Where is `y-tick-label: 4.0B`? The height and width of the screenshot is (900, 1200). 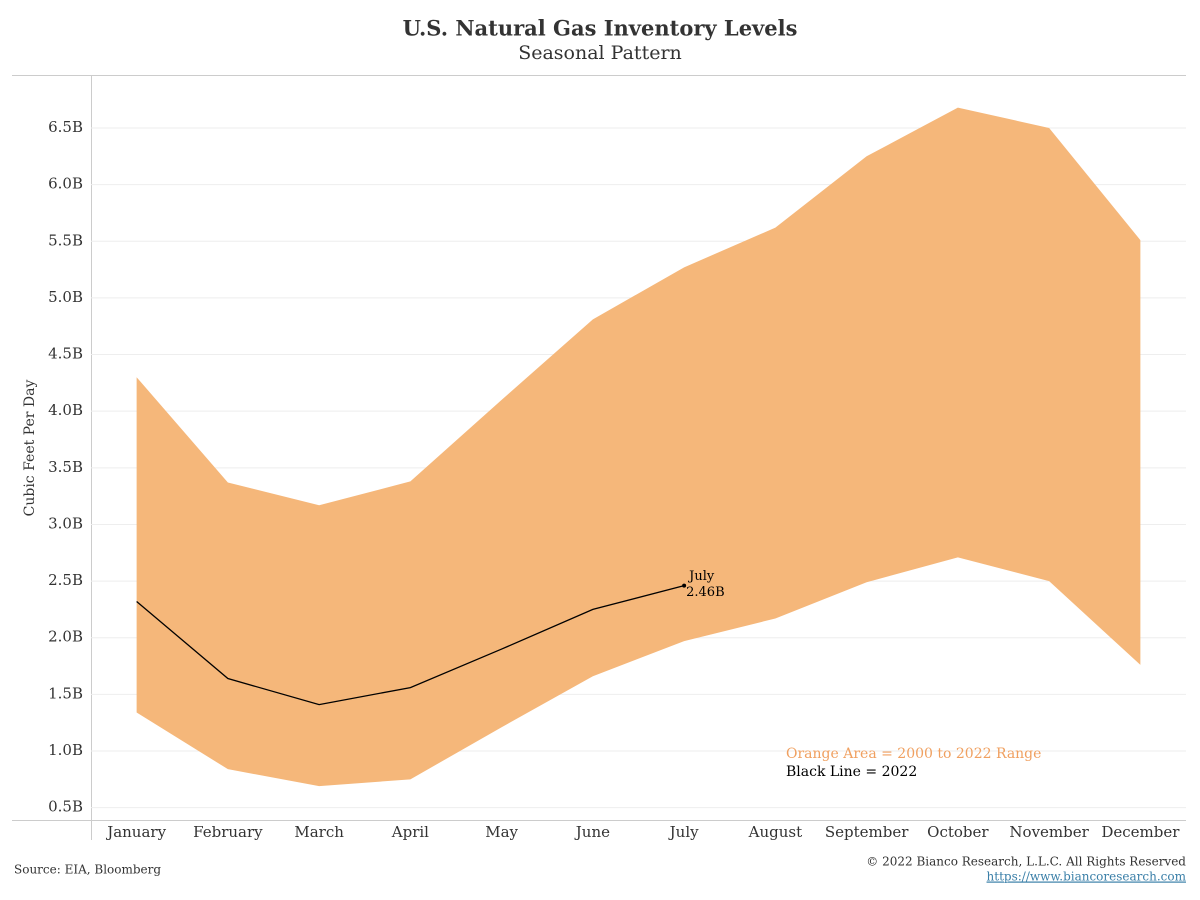
y-tick-label: 4.0B is located at coordinates (65, 410).